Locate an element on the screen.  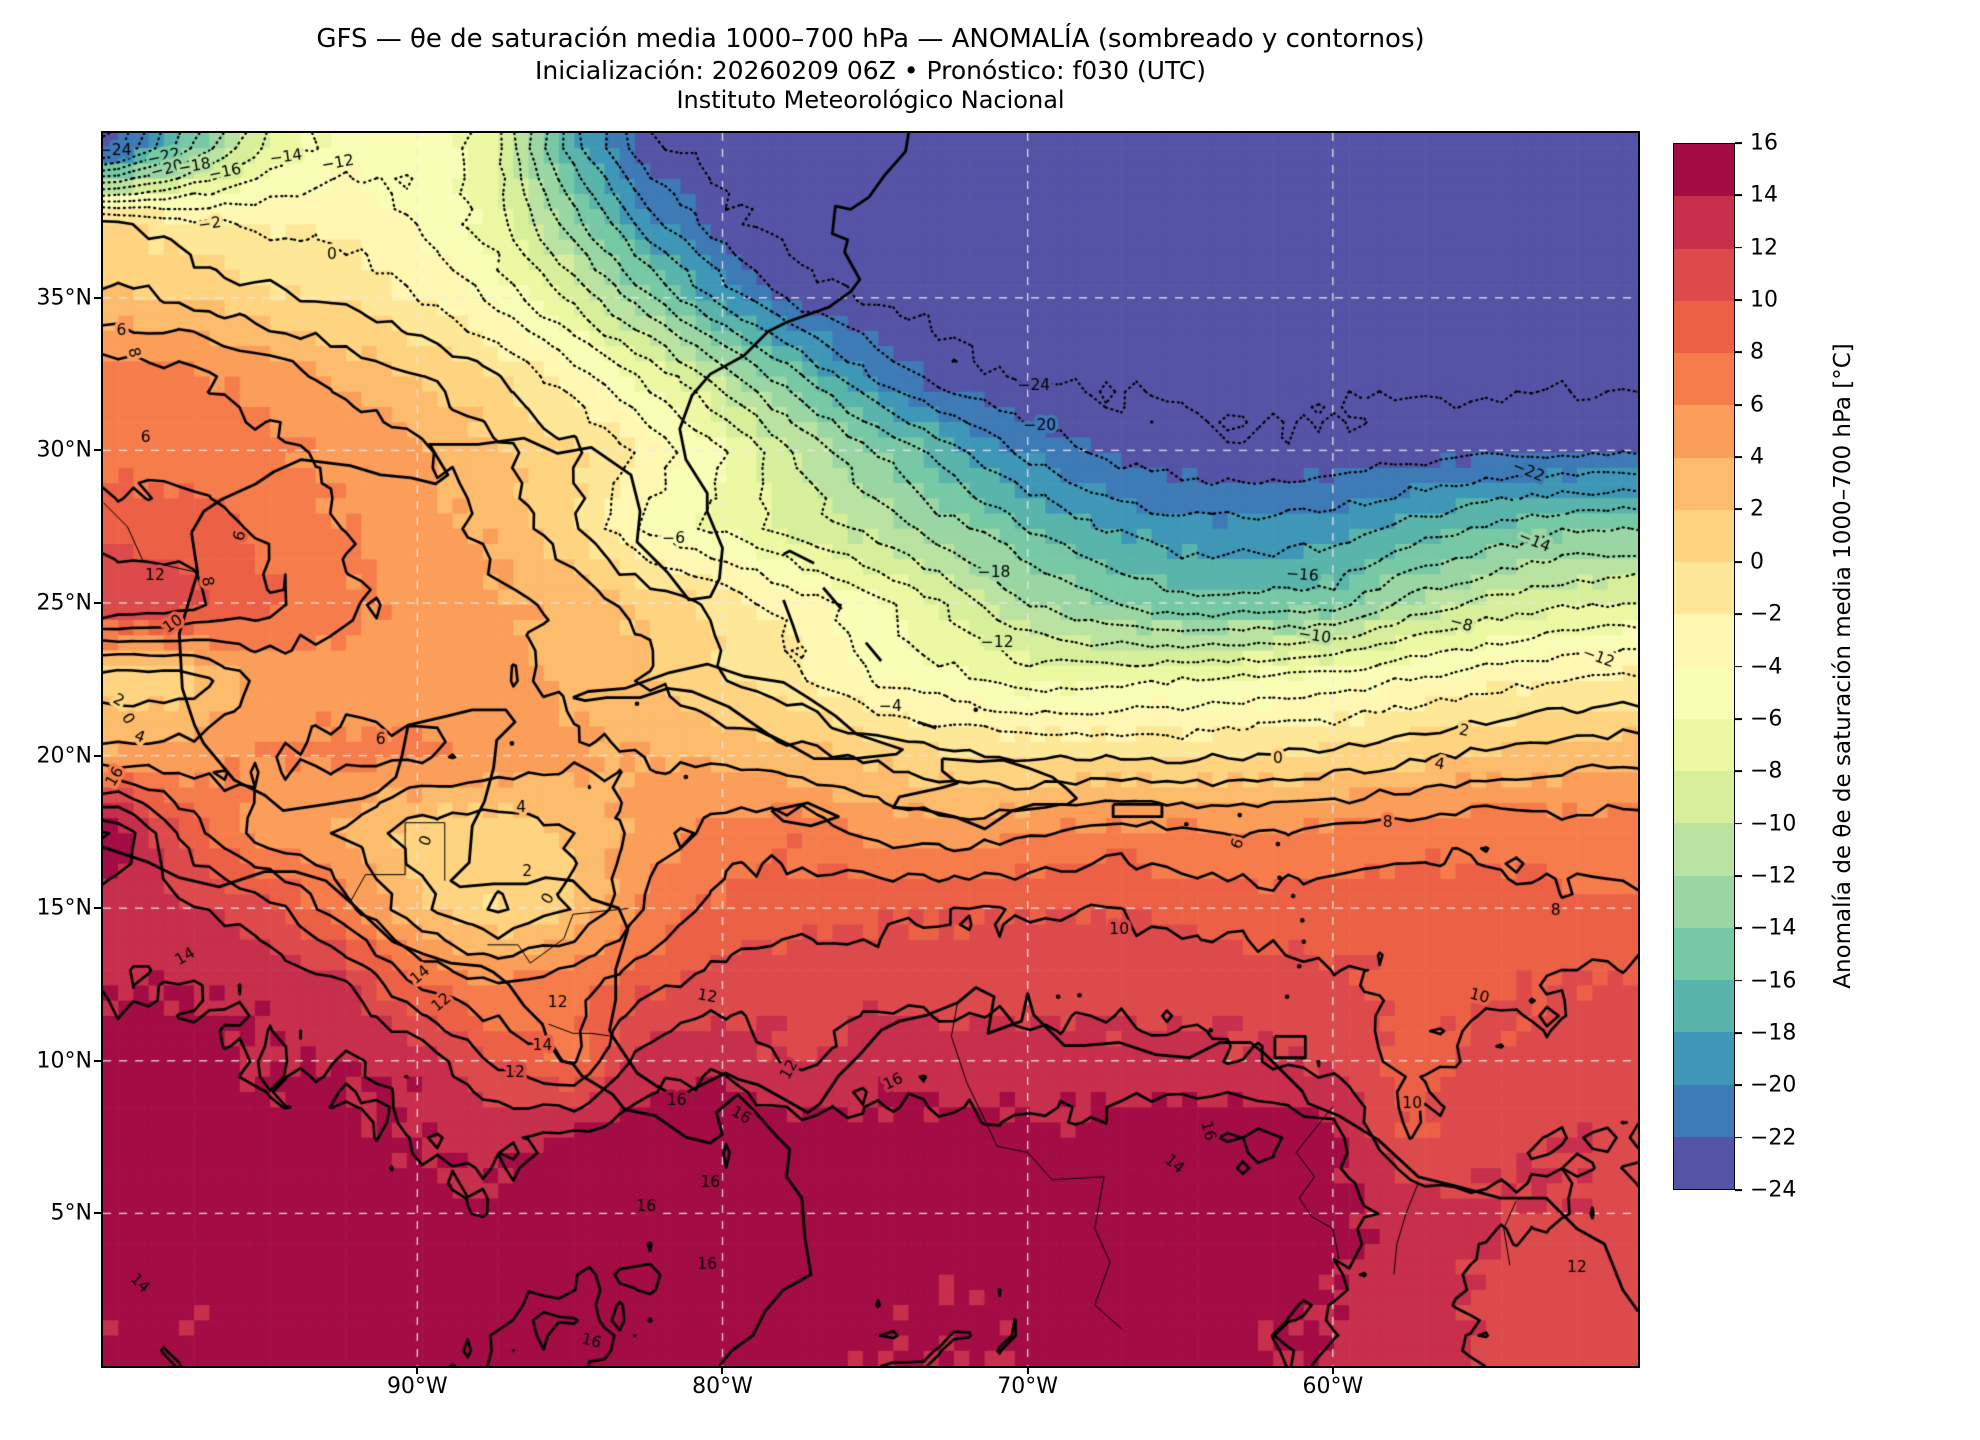
colorbar is located at coordinates (1704, 666).